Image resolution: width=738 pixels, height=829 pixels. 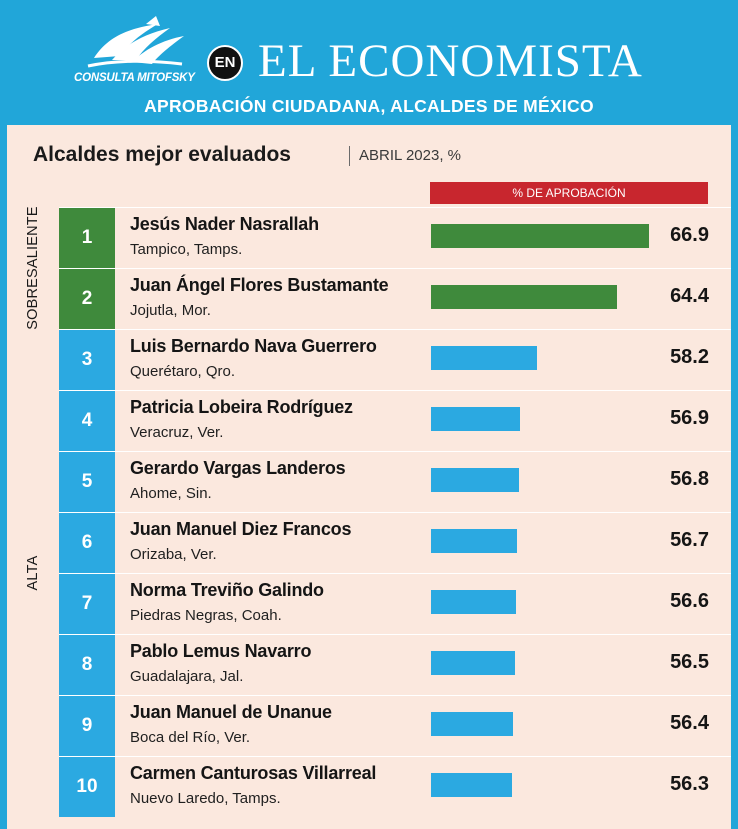 I want to click on approval-value: 56.6, so click(x=689, y=601).